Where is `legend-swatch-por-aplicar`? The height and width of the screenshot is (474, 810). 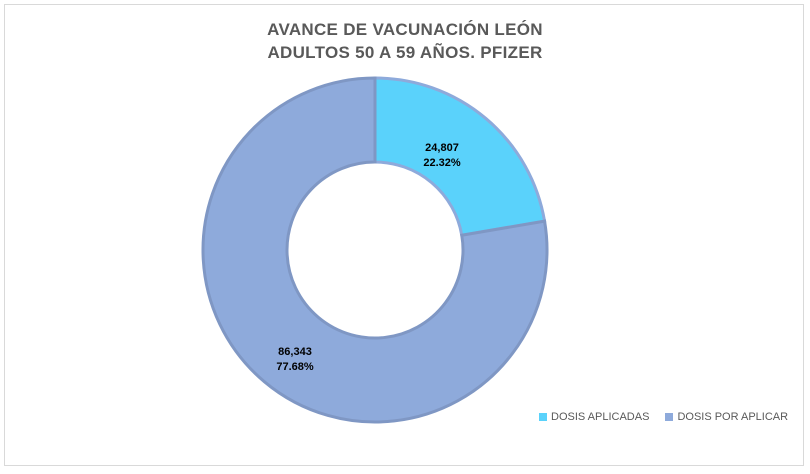 legend-swatch-por-aplicar is located at coordinates (669, 417).